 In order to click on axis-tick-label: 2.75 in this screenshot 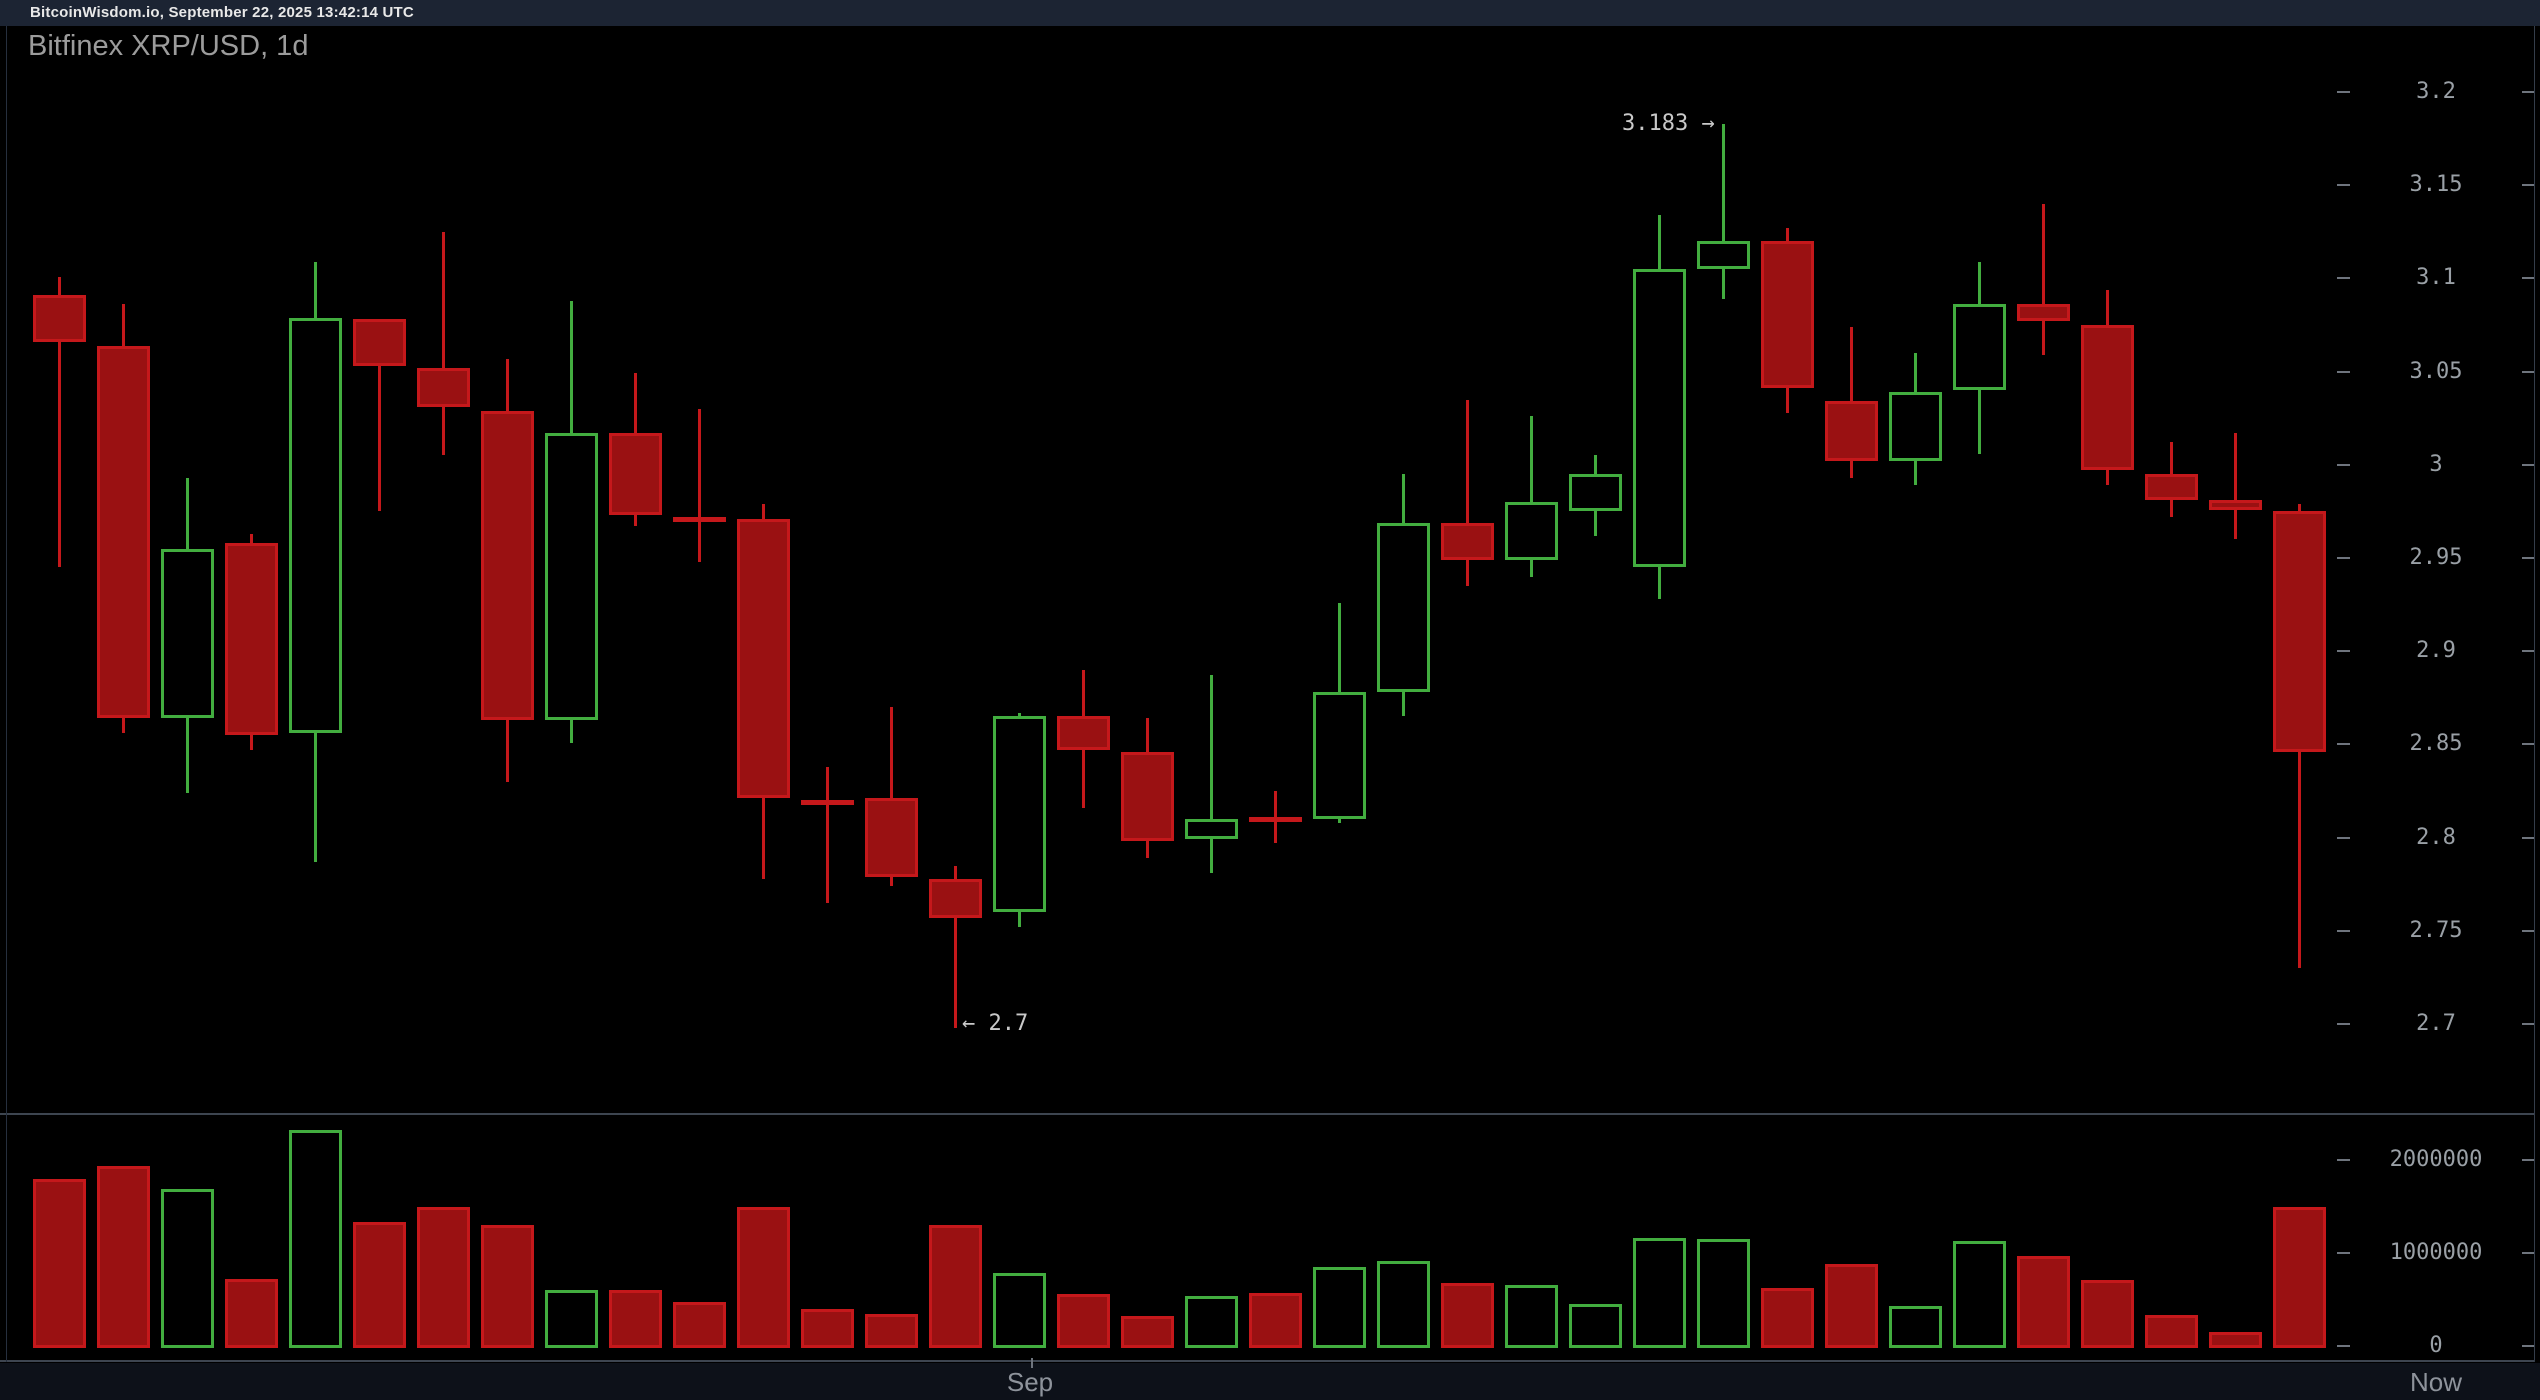, I will do `click(2436, 930)`.